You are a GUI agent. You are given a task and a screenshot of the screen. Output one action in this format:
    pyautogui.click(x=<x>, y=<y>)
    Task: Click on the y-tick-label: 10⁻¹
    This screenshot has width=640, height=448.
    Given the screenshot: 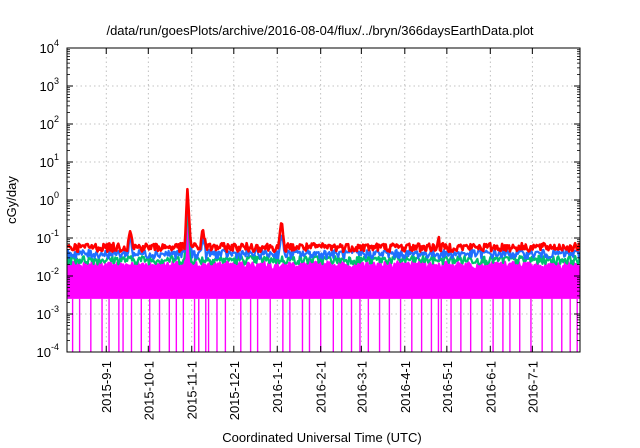 What is the action you would take?
    pyautogui.click(x=48, y=237)
    